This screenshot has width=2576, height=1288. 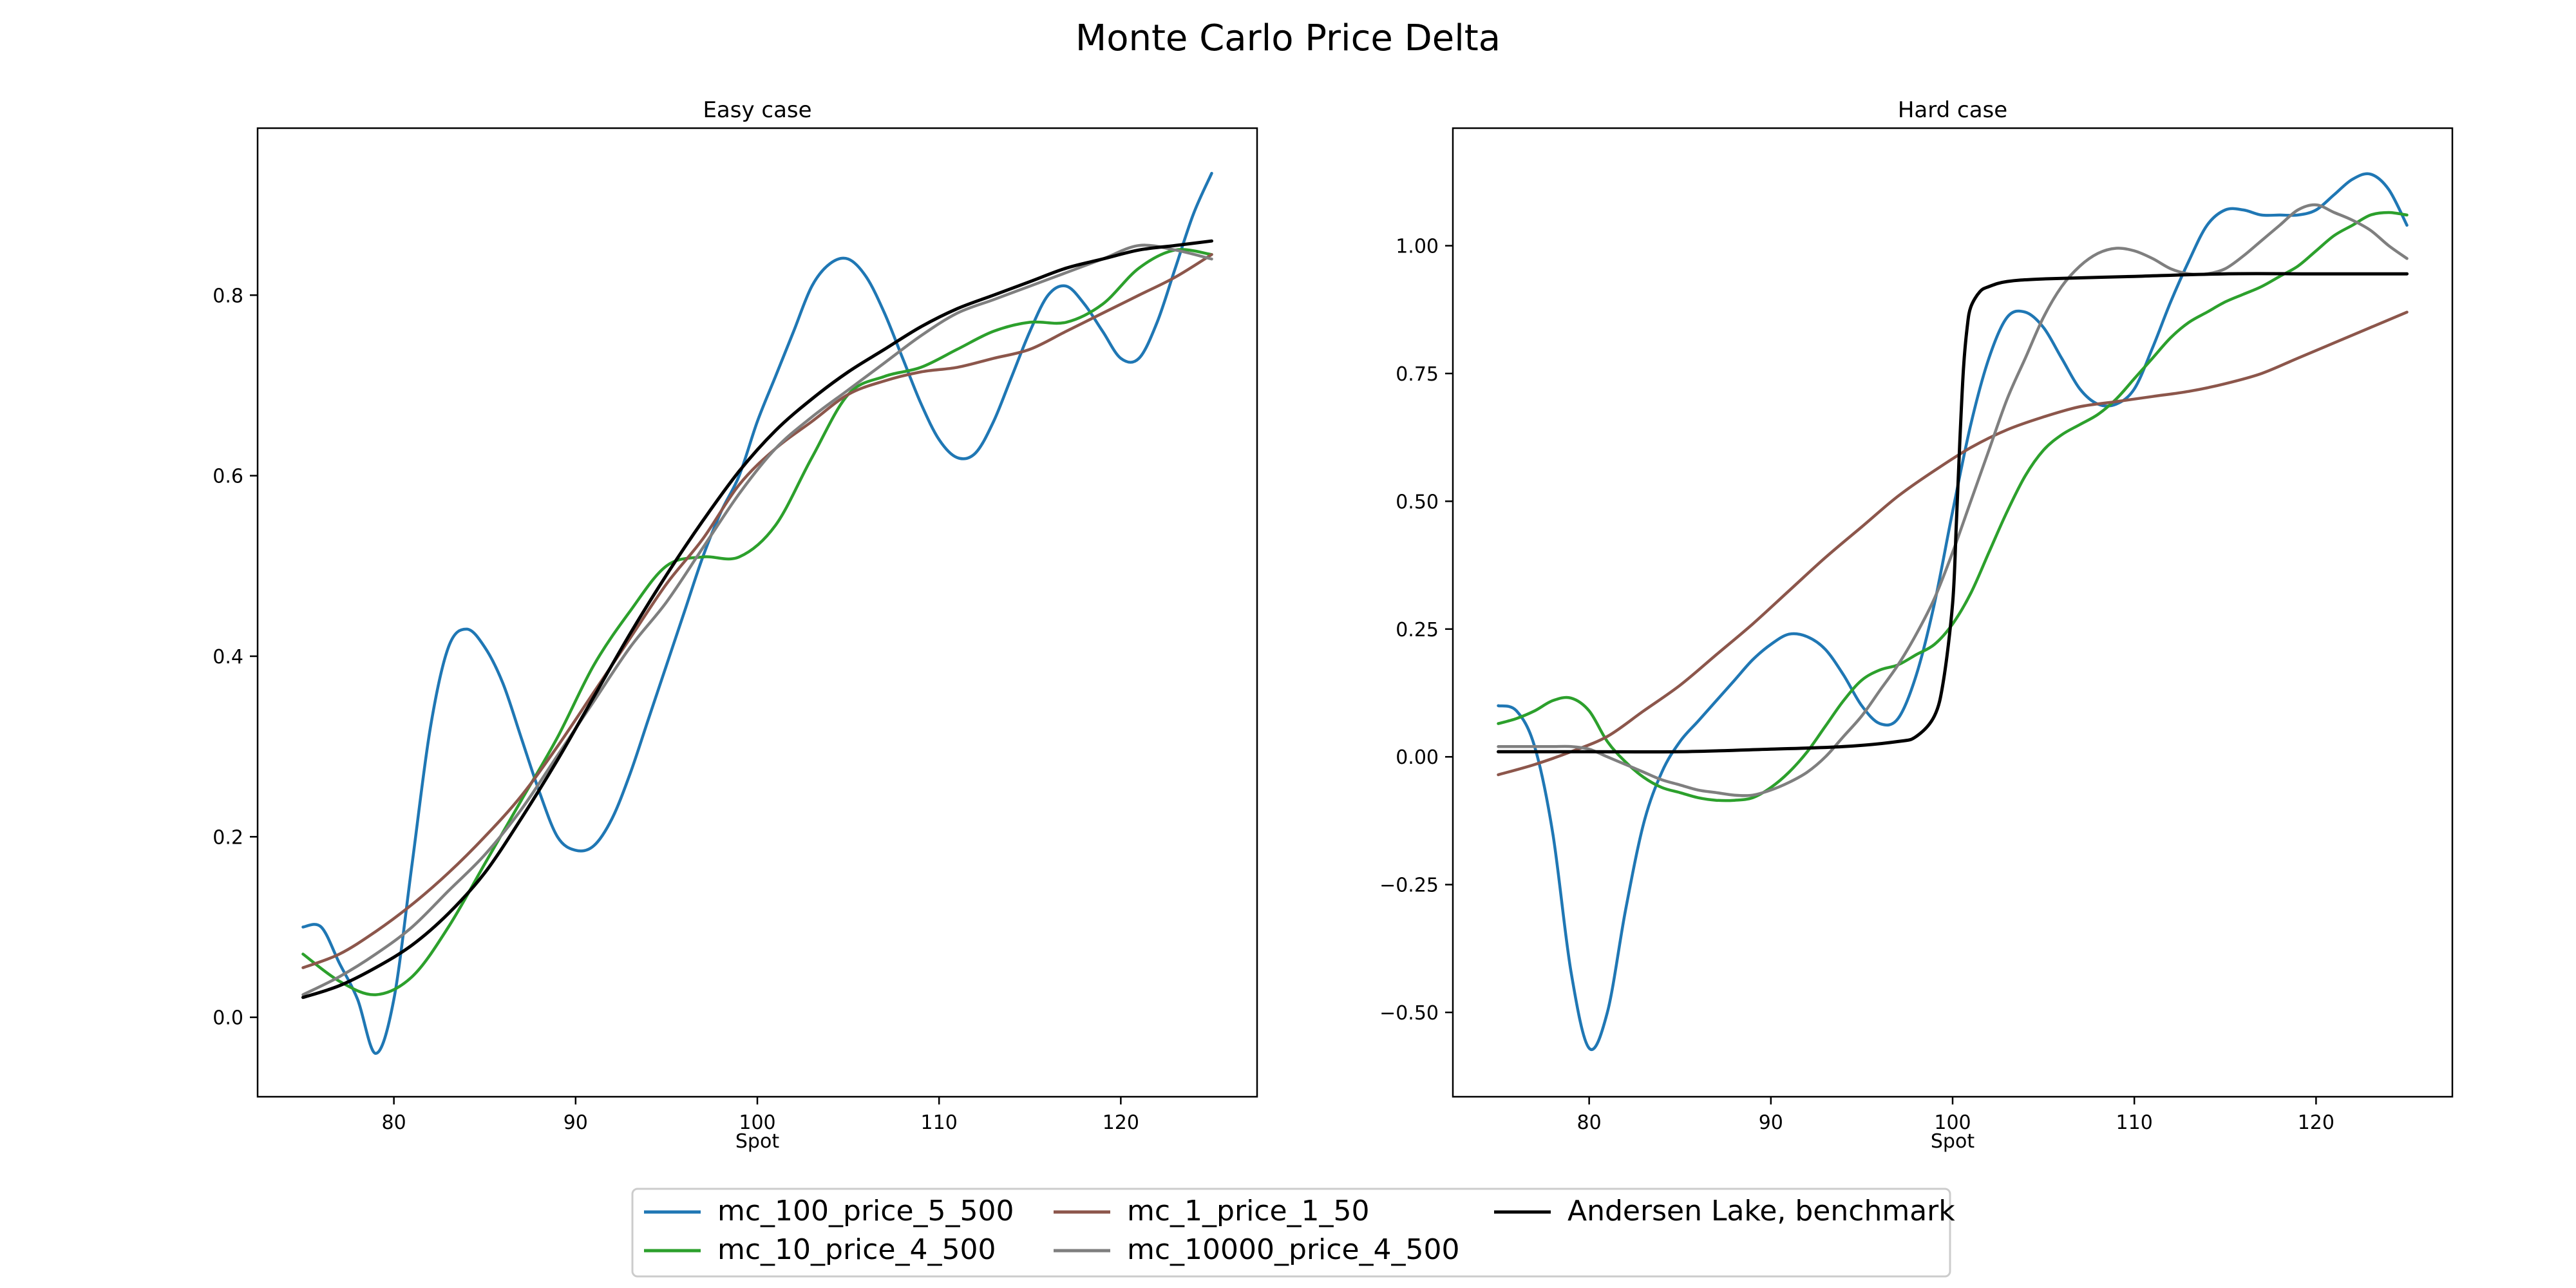 I want to click on legend-entry: mc_100_price_5_500, so click(x=829, y=1211).